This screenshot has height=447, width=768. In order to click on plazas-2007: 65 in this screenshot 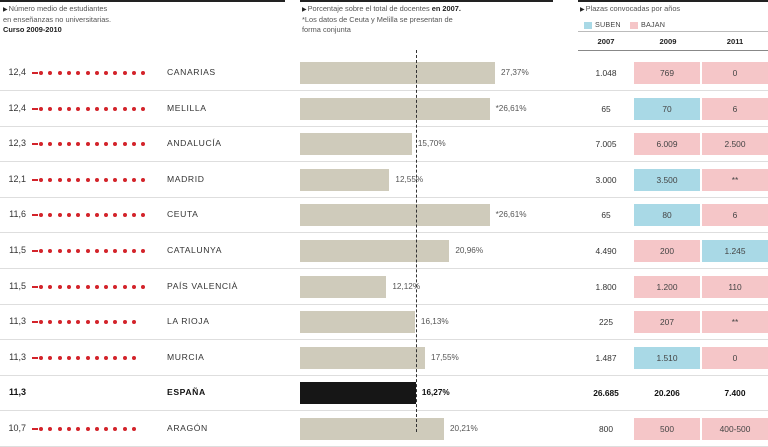, I will do `click(606, 215)`.